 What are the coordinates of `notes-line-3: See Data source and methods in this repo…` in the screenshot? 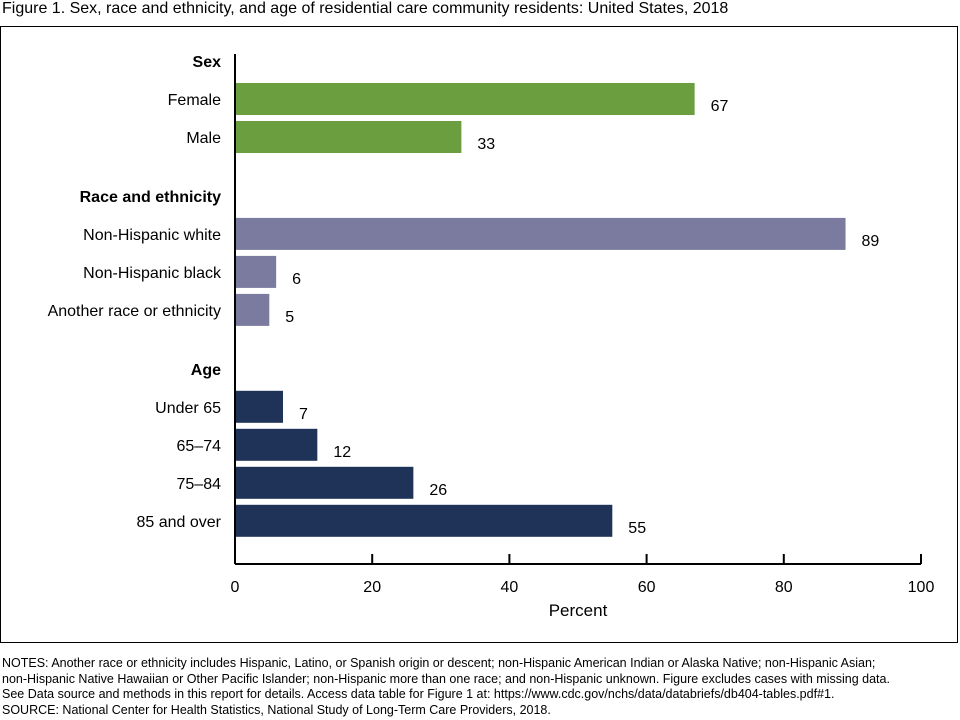 It's located at (418, 694).